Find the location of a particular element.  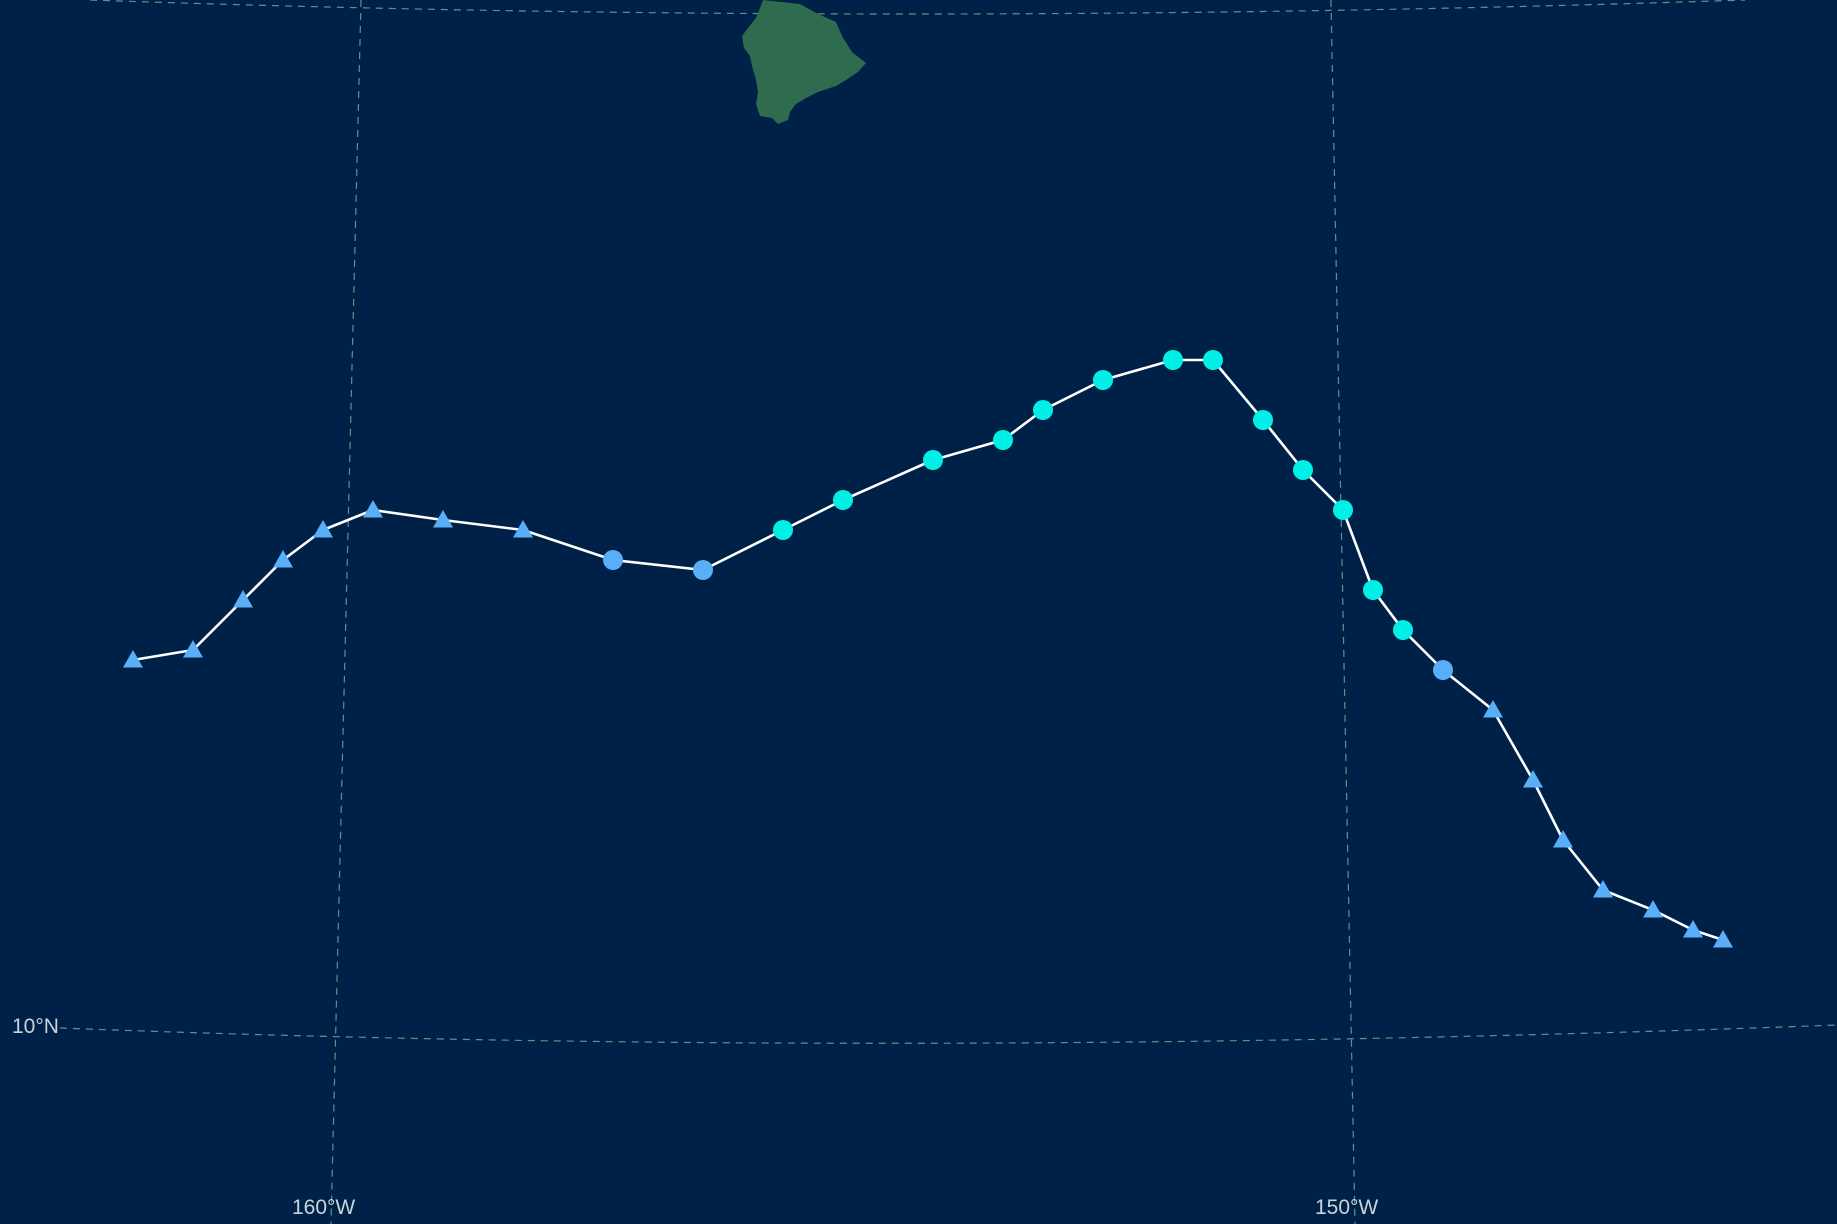

lon-label-160w: 160°W is located at coordinates (323, 1207).